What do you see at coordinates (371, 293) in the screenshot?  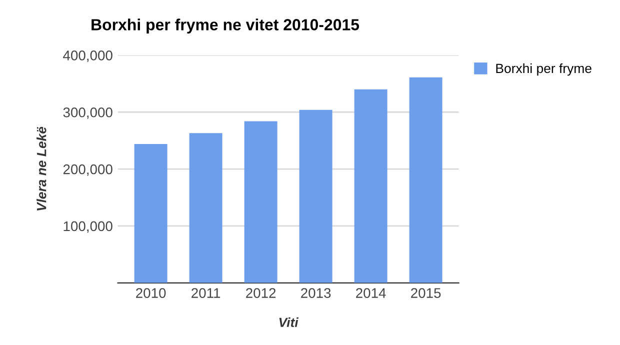 I see `x-tick-label: 2014` at bounding box center [371, 293].